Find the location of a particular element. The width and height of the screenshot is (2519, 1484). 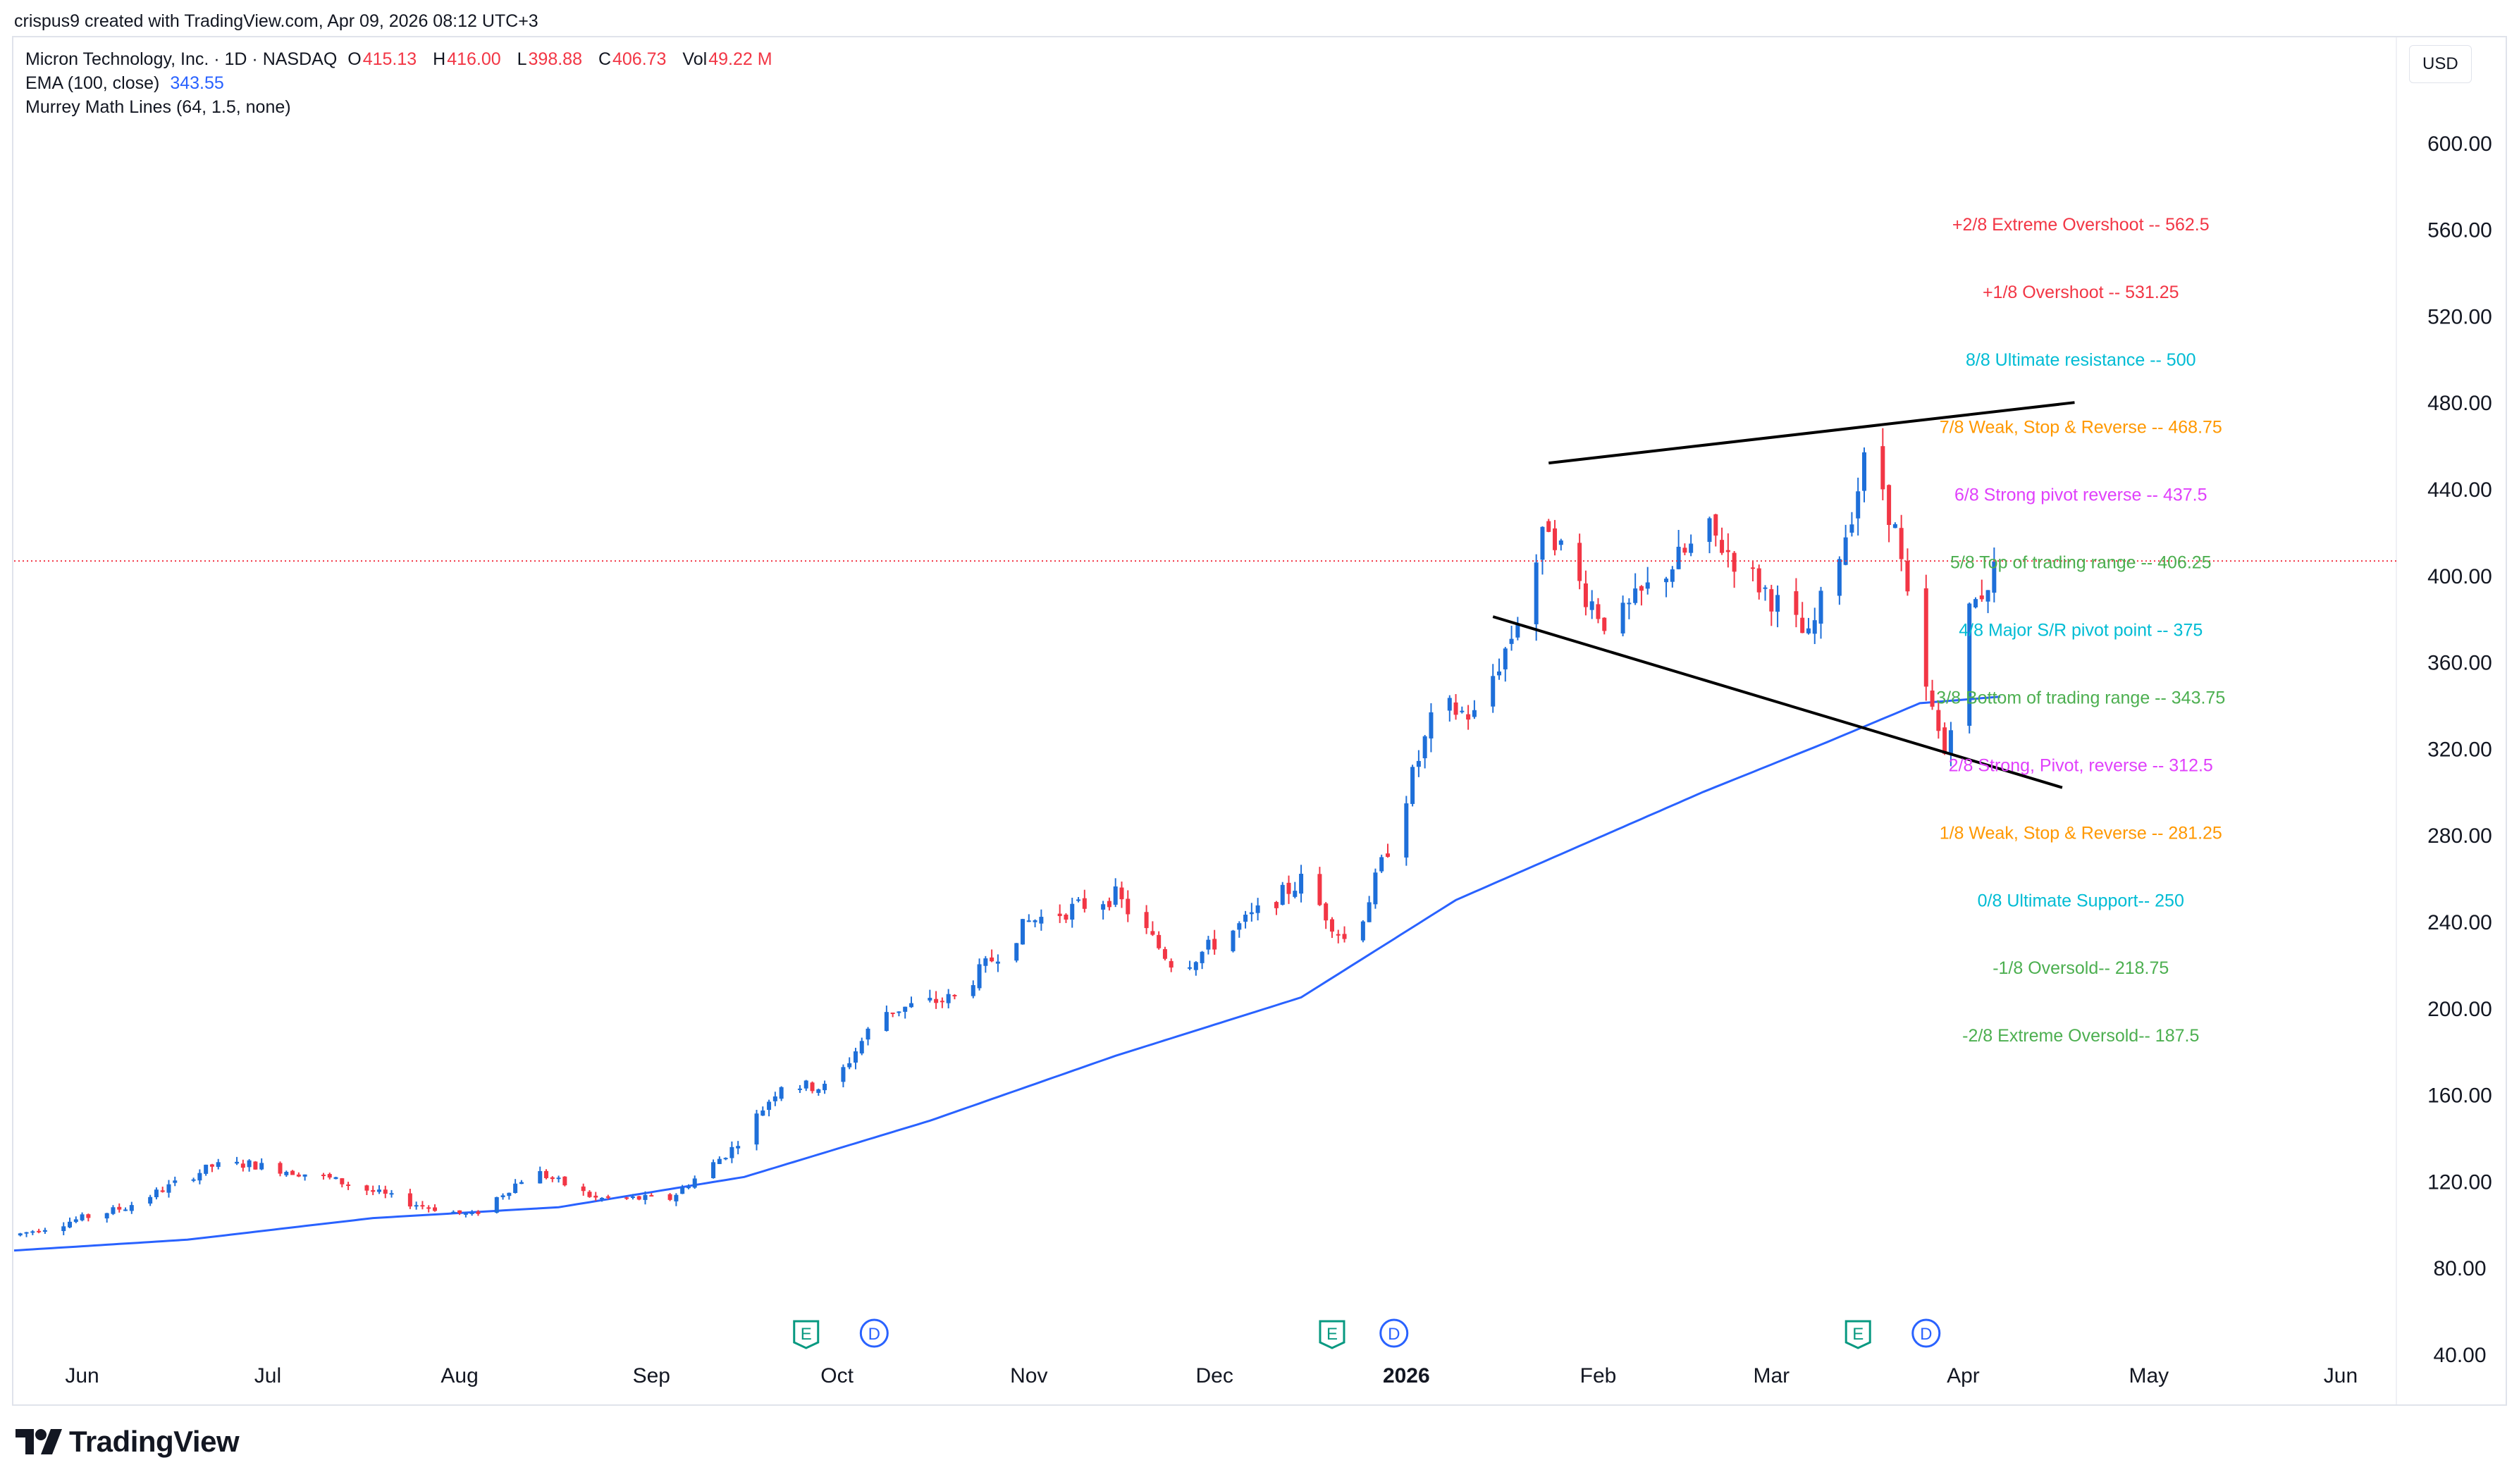

ema-label: EMA (100, close) is located at coordinates (92, 83).